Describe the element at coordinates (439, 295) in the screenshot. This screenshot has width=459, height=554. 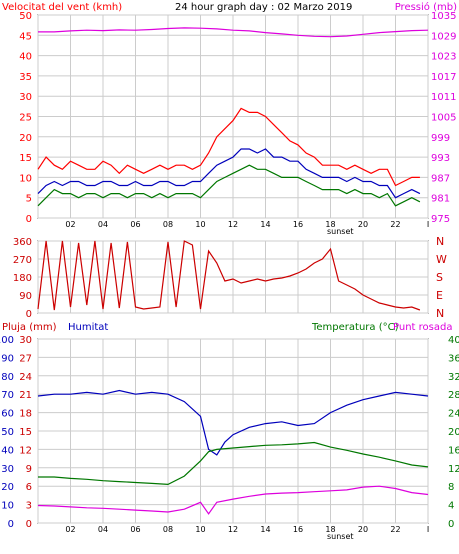
I see `direction-letter-3: E` at that location.